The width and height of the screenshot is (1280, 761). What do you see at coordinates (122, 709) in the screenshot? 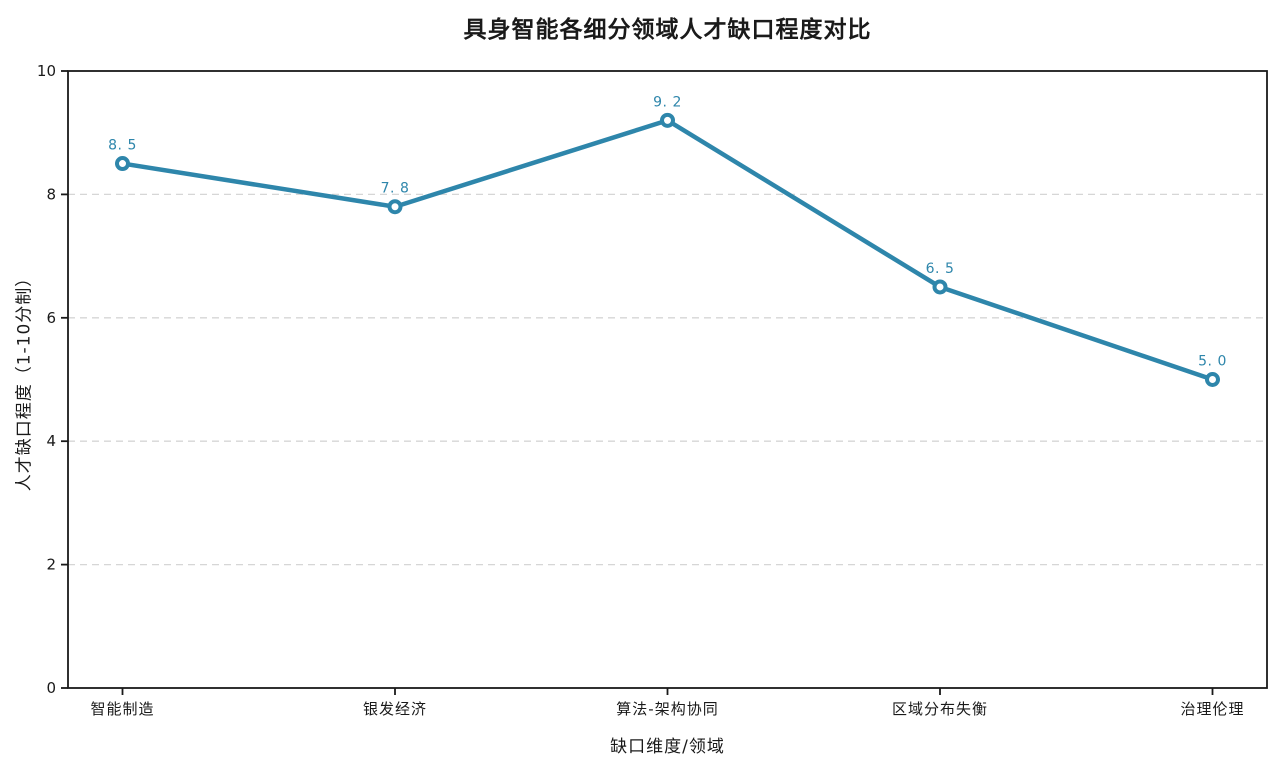
I see `category-label: 智能制造` at bounding box center [122, 709].